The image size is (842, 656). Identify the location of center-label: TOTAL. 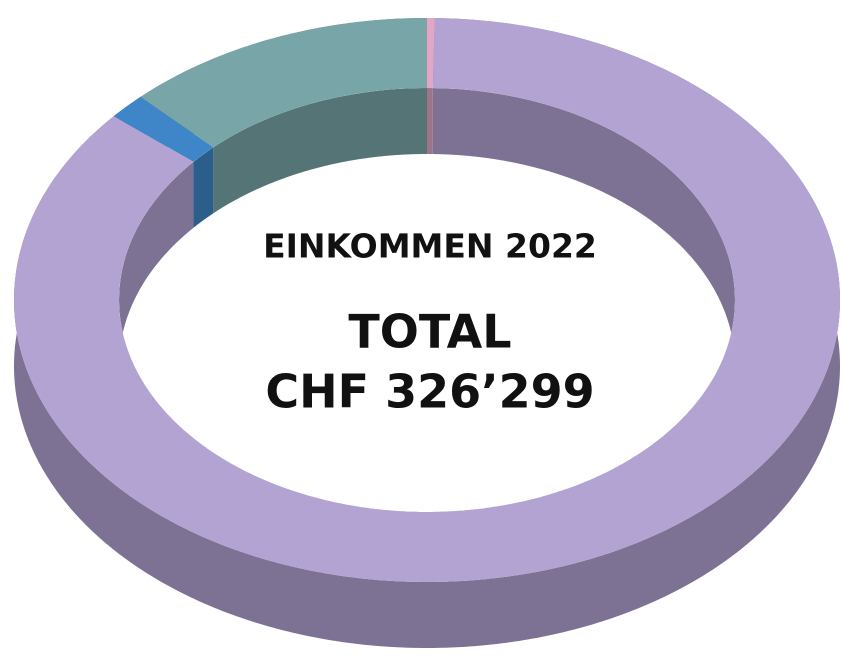
(429, 332).